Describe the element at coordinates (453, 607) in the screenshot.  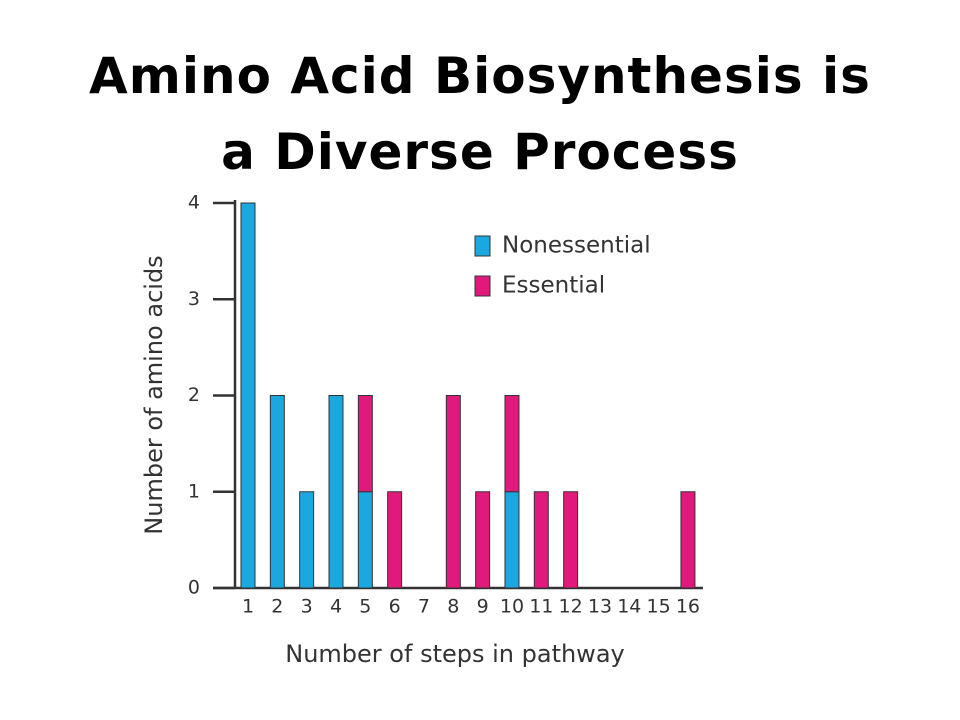
I see `x-tick-label: 8` at that location.